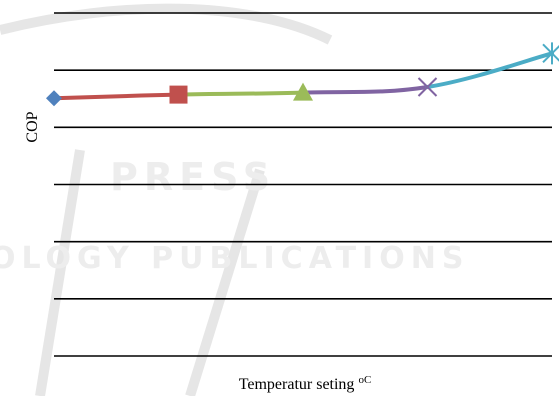 The width and height of the screenshot is (559, 396). I want to click on y-axis-title: COP, so click(32, 126).